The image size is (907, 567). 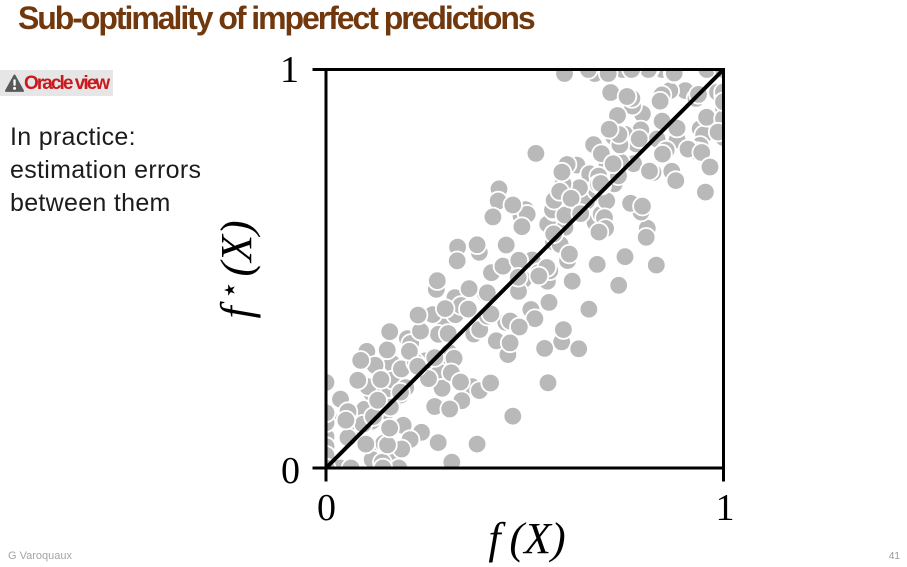 I want to click on svg-text: f, so click(x=236, y=310).